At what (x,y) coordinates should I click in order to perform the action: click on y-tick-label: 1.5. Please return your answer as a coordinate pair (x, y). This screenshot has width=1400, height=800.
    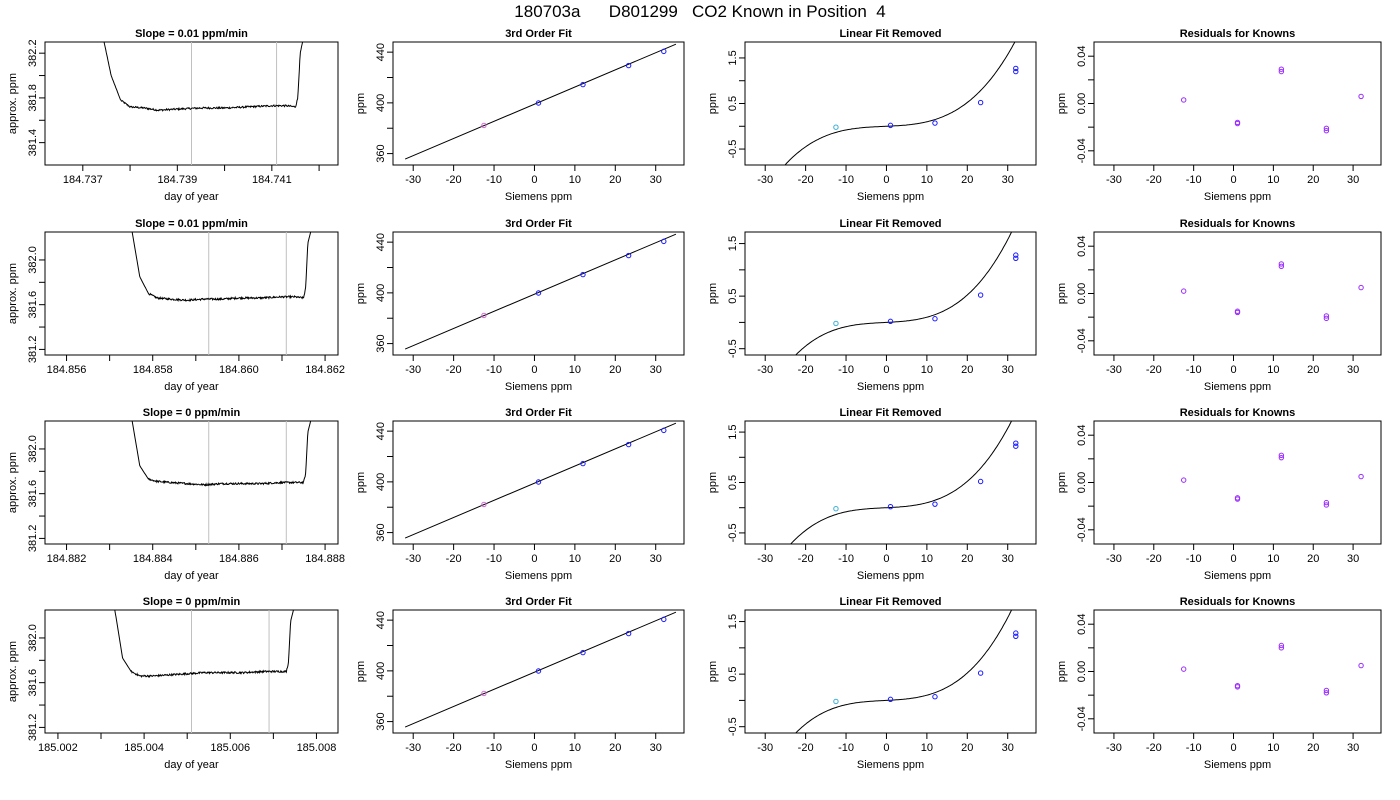
    Looking at the image, I should click on (733, 243).